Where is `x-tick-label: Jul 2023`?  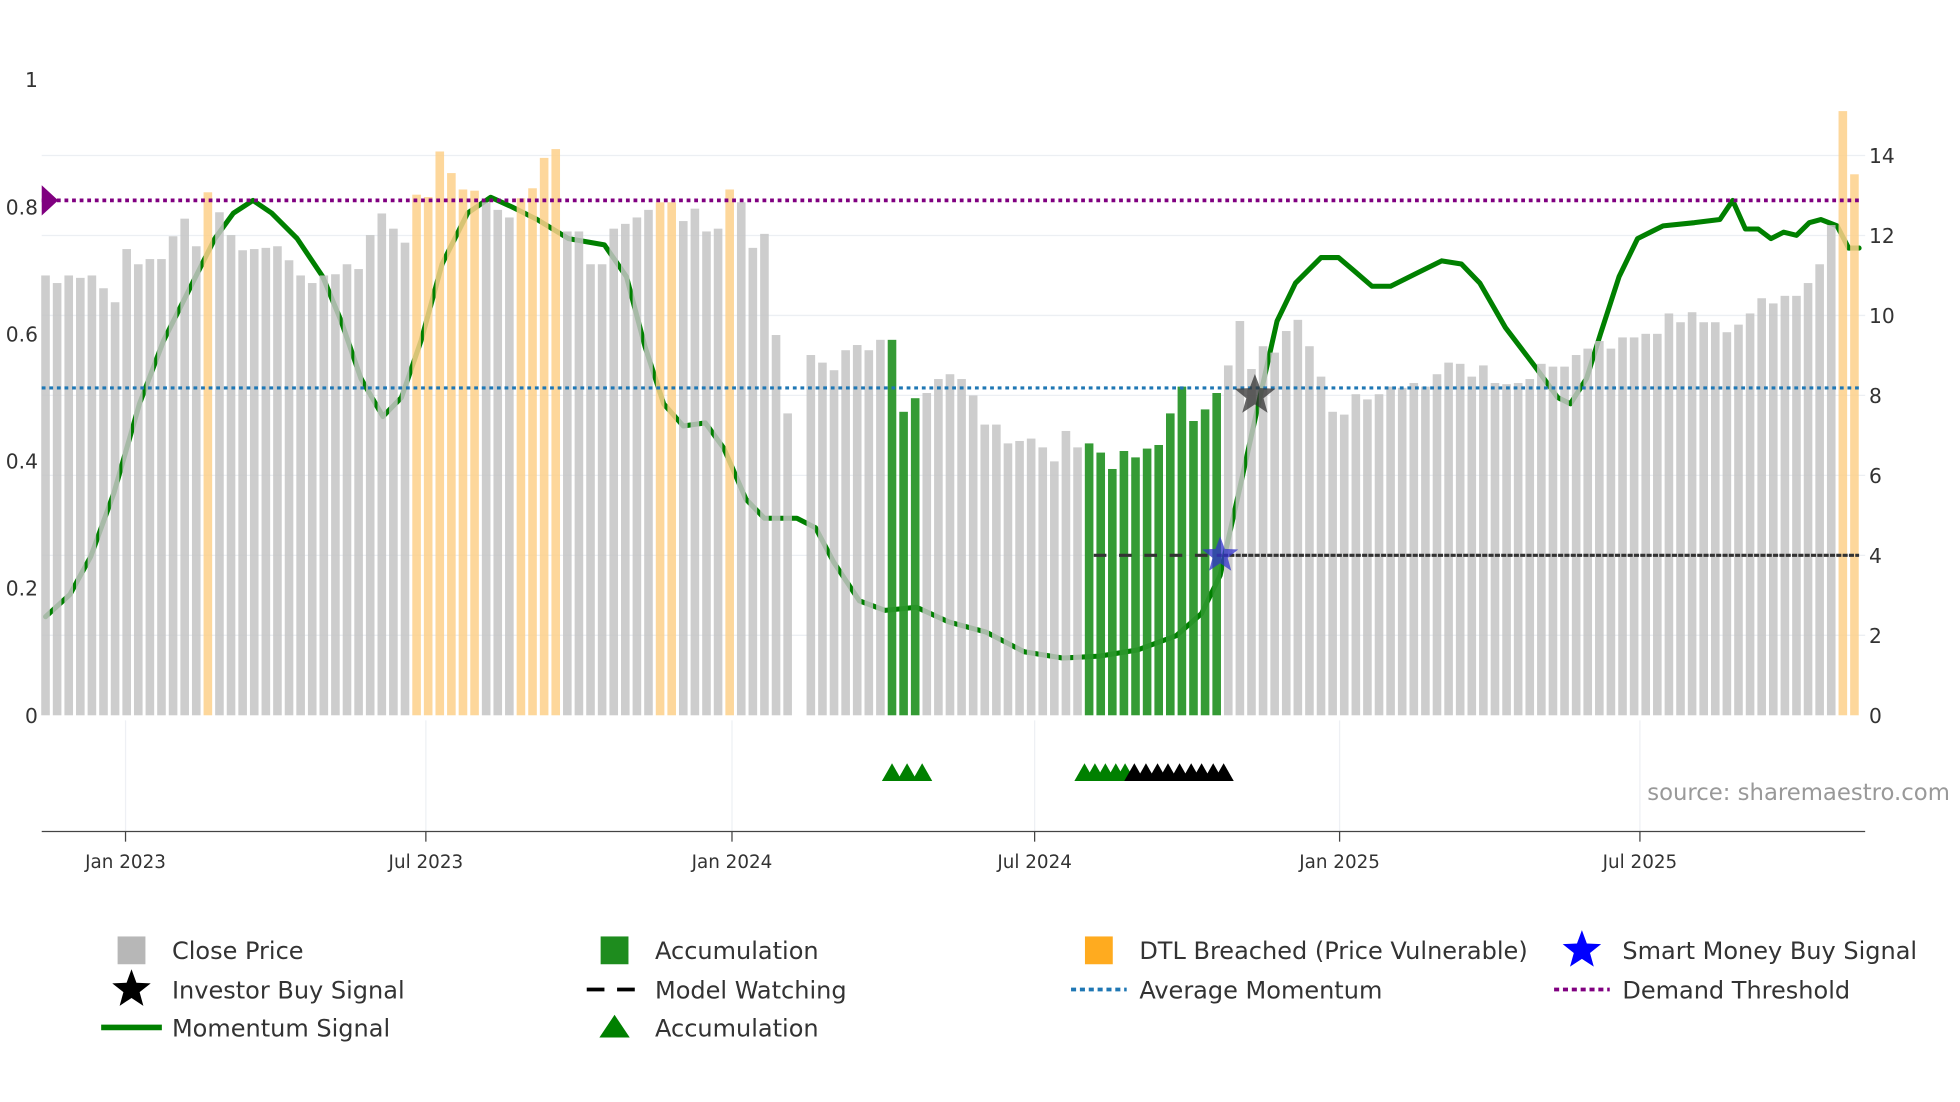
x-tick-label: Jul 2023 is located at coordinates (426, 862).